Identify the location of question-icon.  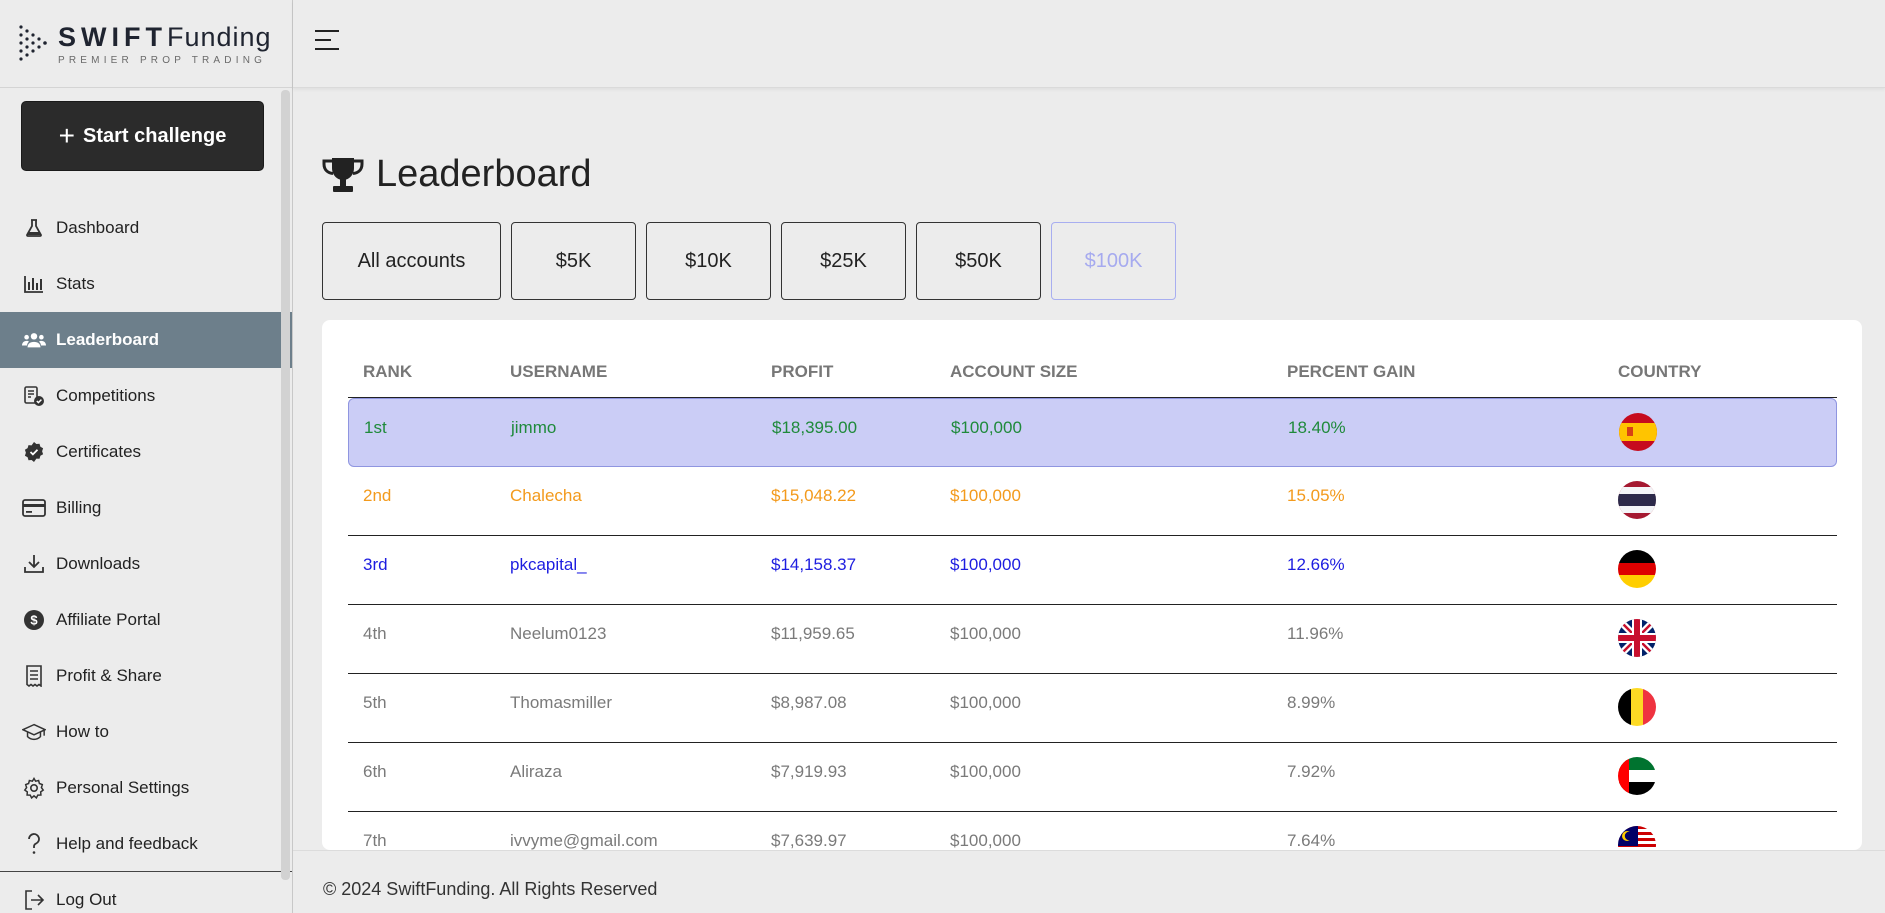
(34, 844).